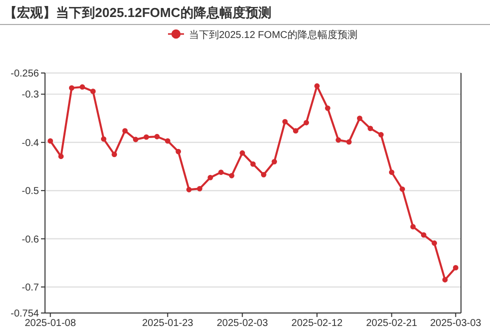 The width and height of the screenshot is (490, 332). I want to click on x-tick-label: 2025-02-21, so click(392, 323).